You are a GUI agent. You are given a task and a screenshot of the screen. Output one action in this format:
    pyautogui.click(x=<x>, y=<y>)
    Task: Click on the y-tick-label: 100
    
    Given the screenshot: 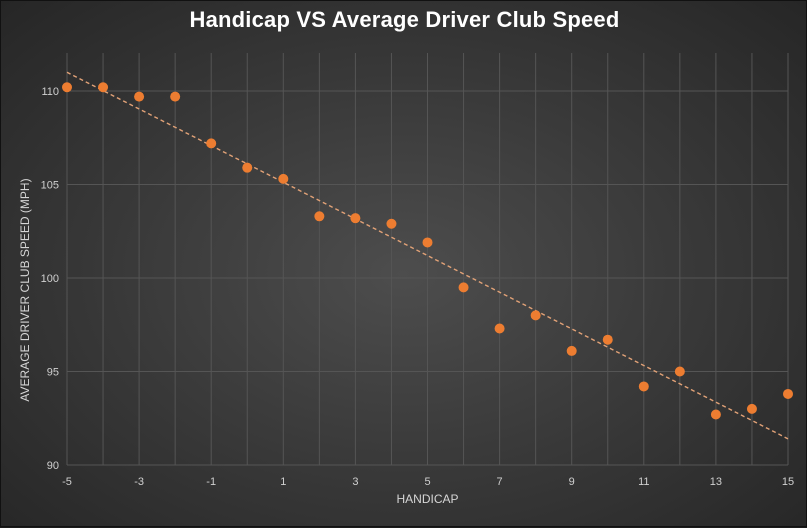 What is the action you would take?
    pyautogui.click(x=50, y=279)
    